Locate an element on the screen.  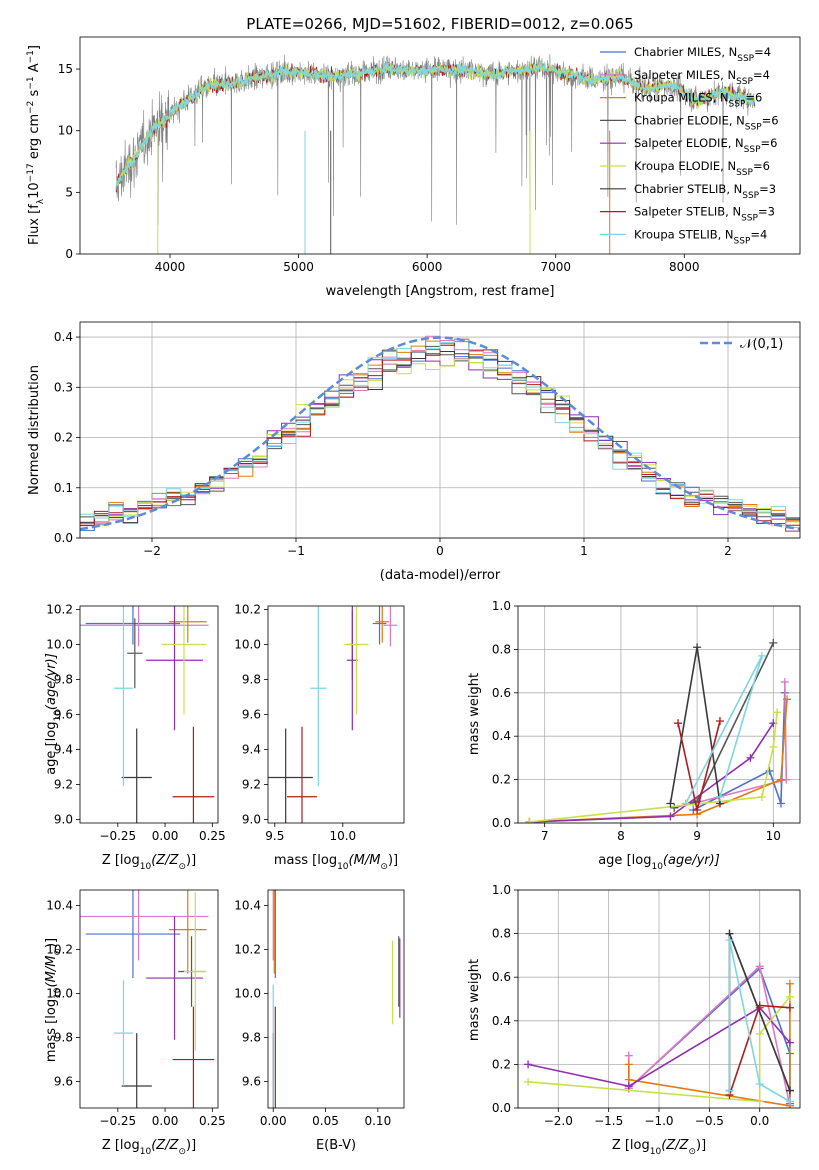
legend-entry: Chabrier STELIB, NSSP=3 is located at coordinates (705, 191).